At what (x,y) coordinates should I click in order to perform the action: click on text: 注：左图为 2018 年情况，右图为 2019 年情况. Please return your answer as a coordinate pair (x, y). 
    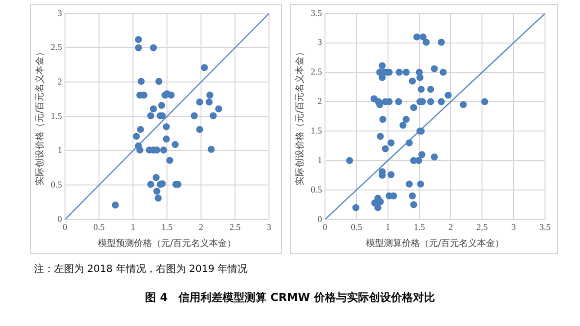
    Looking at the image, I should click on (141, 269).